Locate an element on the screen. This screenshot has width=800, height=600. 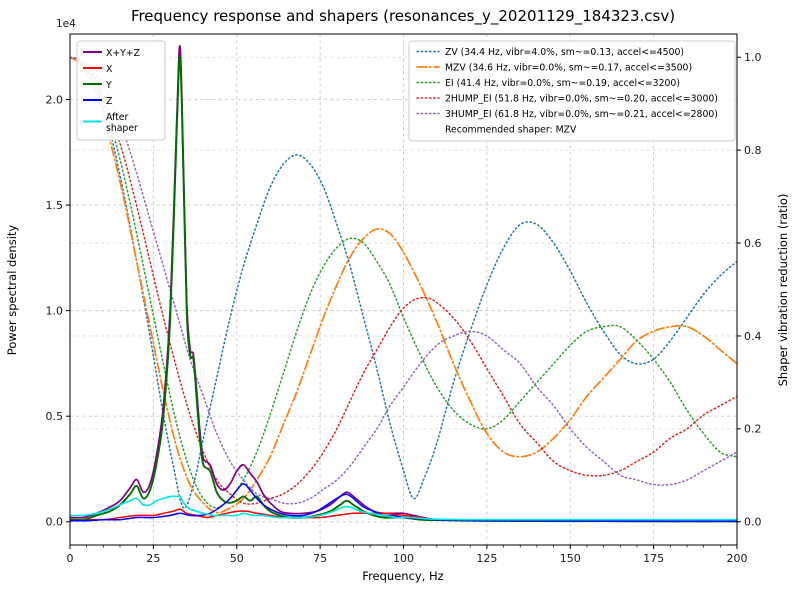
y-left-tick-label: 1.5 is located at coordinates (55, 205).